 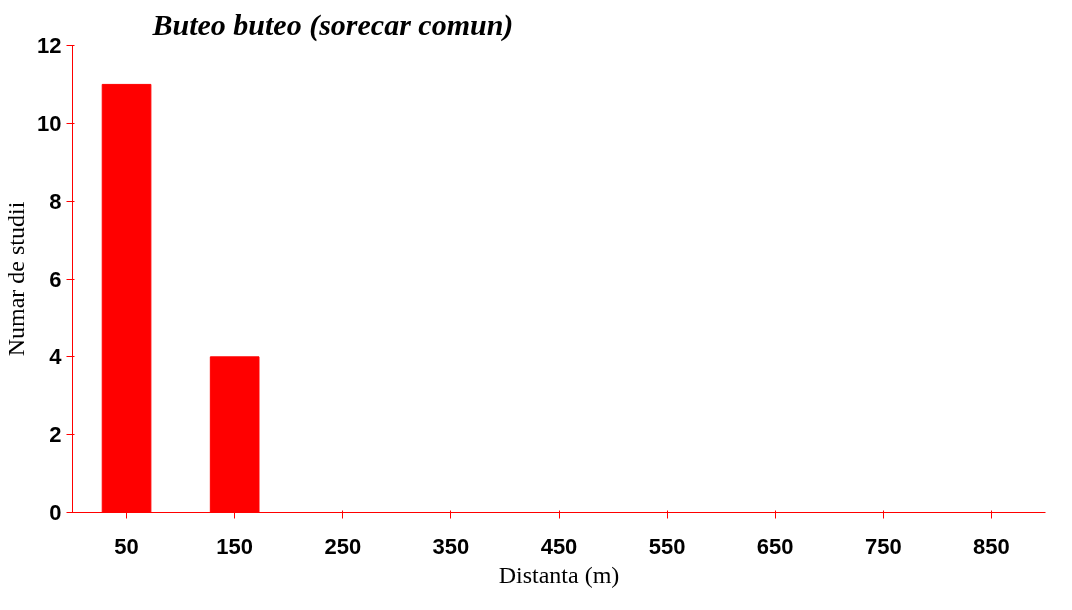 What do you see at coordinates (883, 546) in the screenshot?
I see `x-tick-label: 750` at bounding box center [883, 546].